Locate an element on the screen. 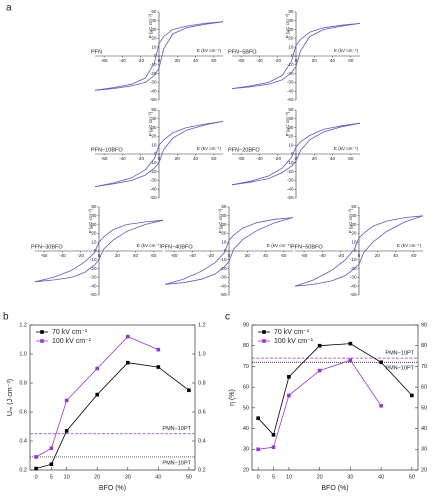  legend-label: 70 kV cm⁻¹ is located at coordinates (292, 332).